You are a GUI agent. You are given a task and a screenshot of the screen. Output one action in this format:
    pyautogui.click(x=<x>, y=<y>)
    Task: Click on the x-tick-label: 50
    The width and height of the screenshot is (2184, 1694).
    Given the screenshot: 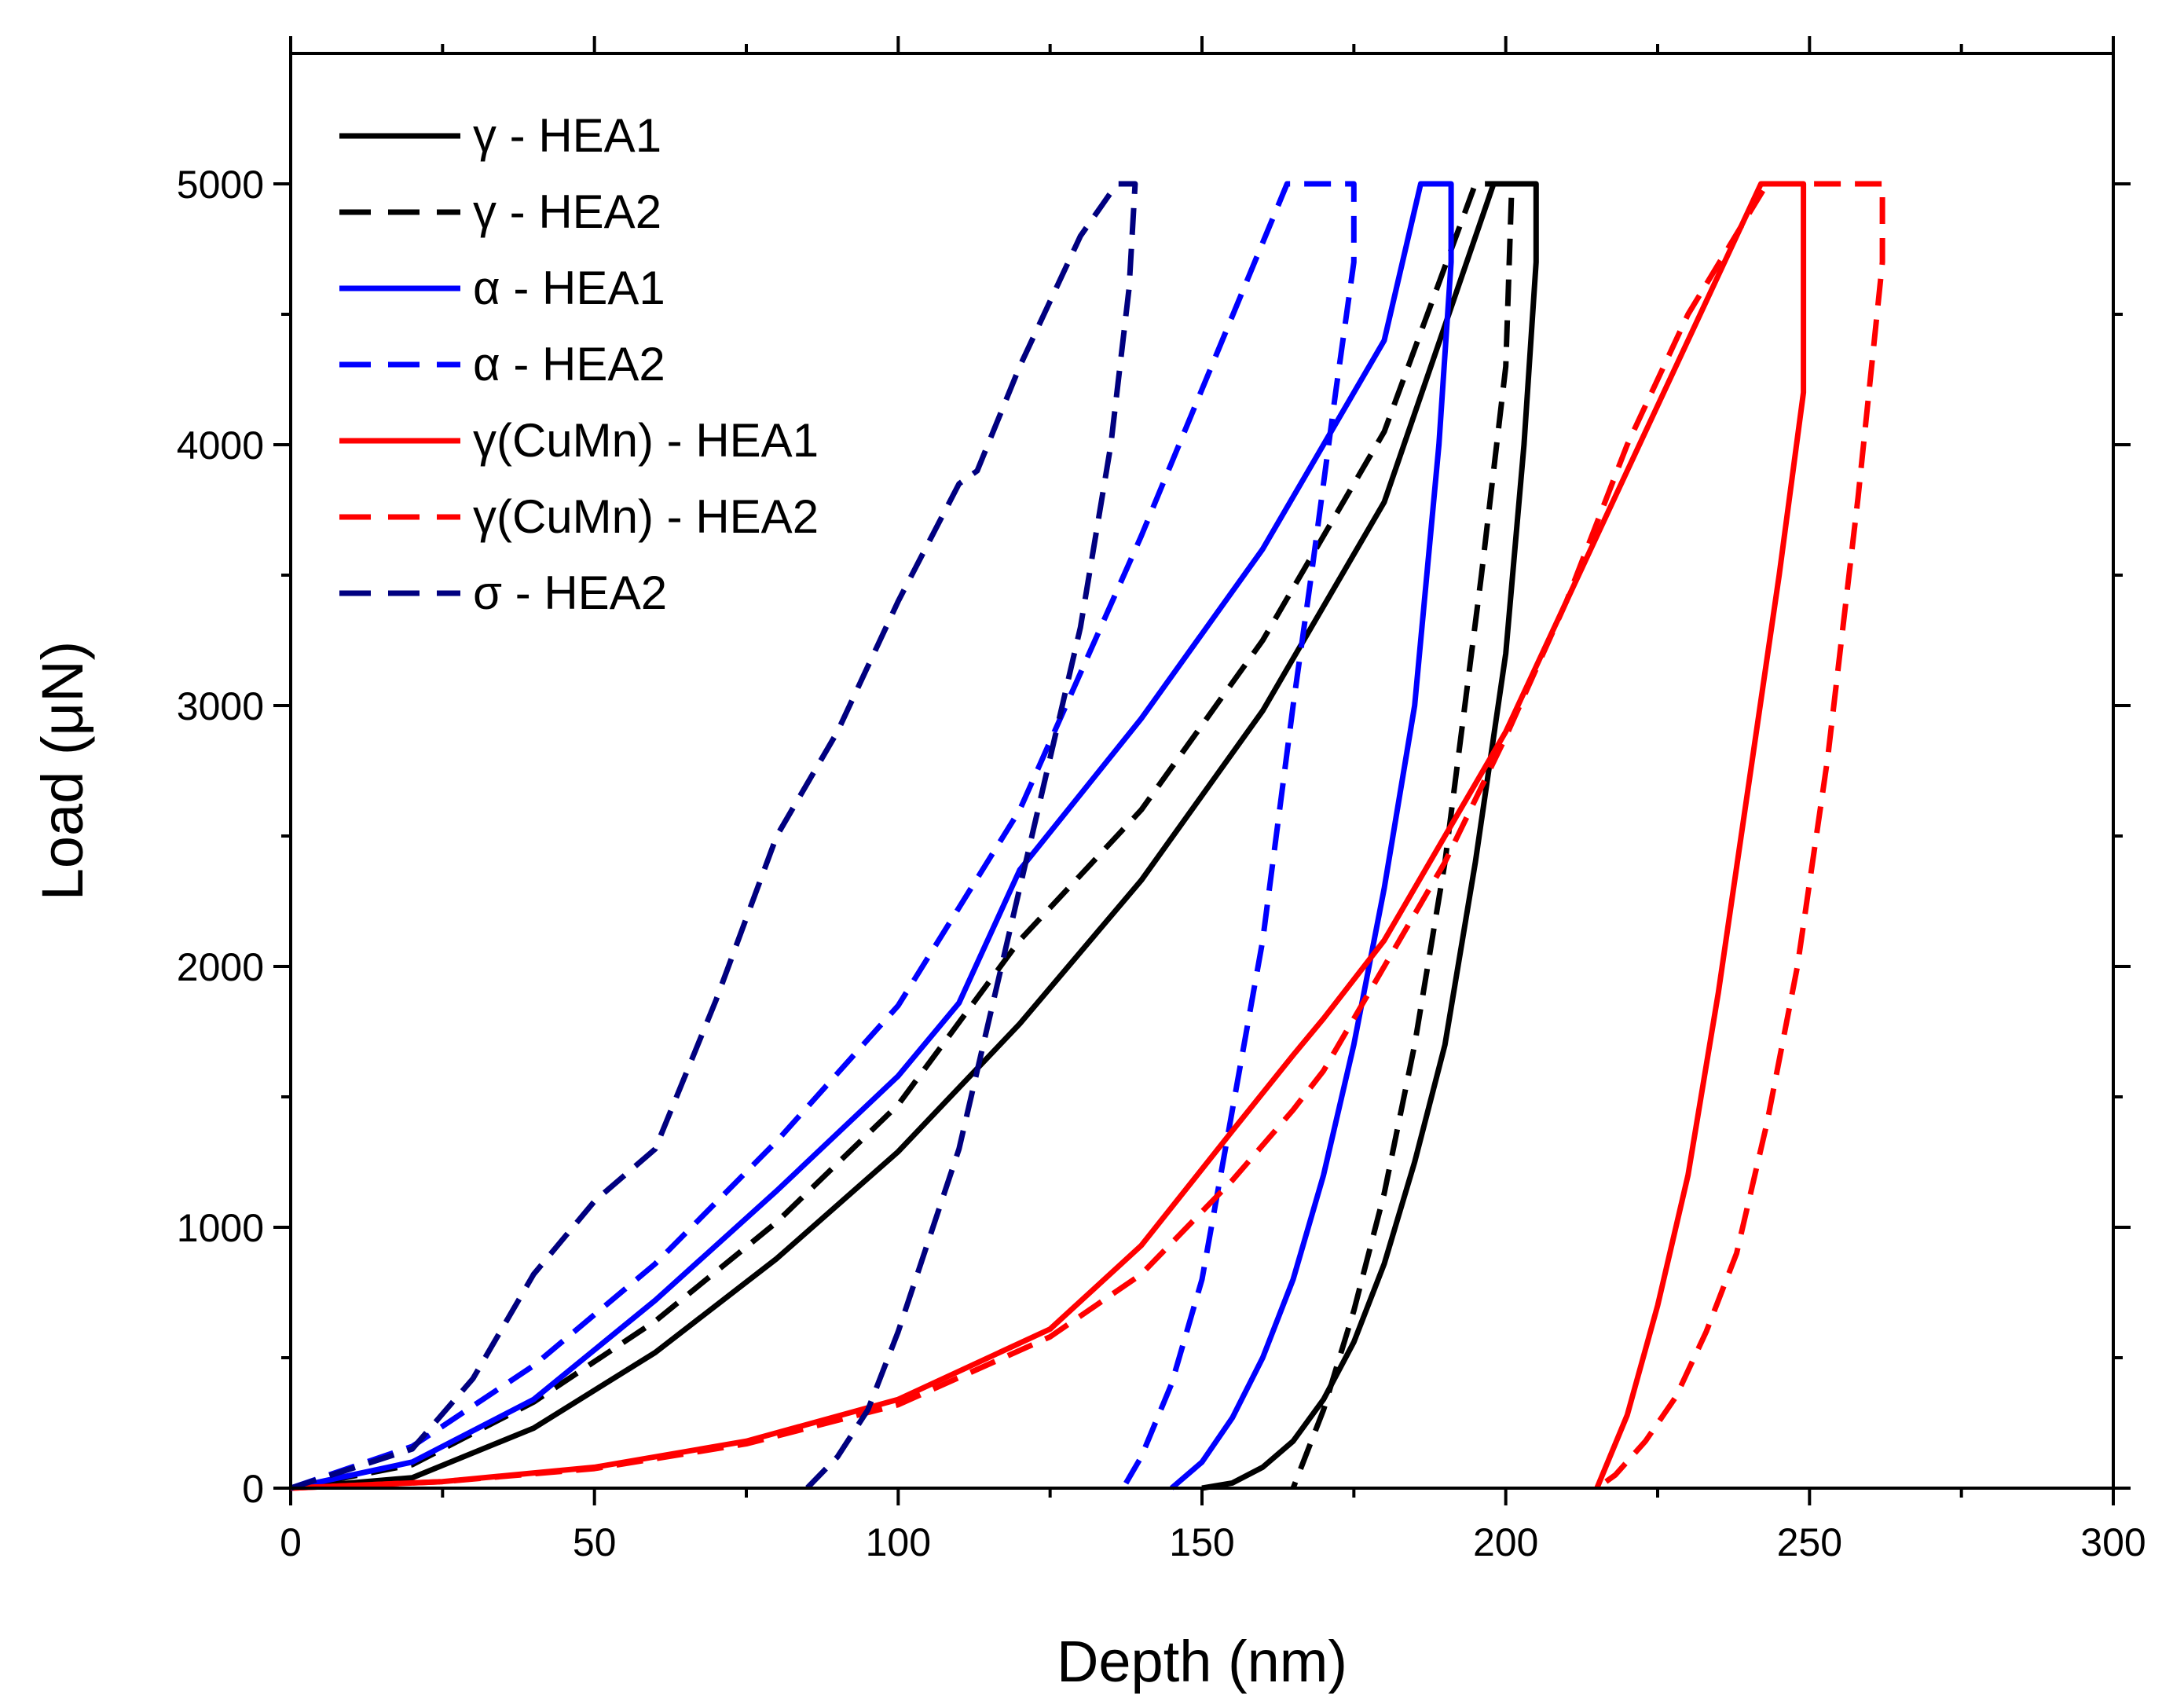 What is the action you would take?
    pyautogui.click(x=595, y=1542)
    